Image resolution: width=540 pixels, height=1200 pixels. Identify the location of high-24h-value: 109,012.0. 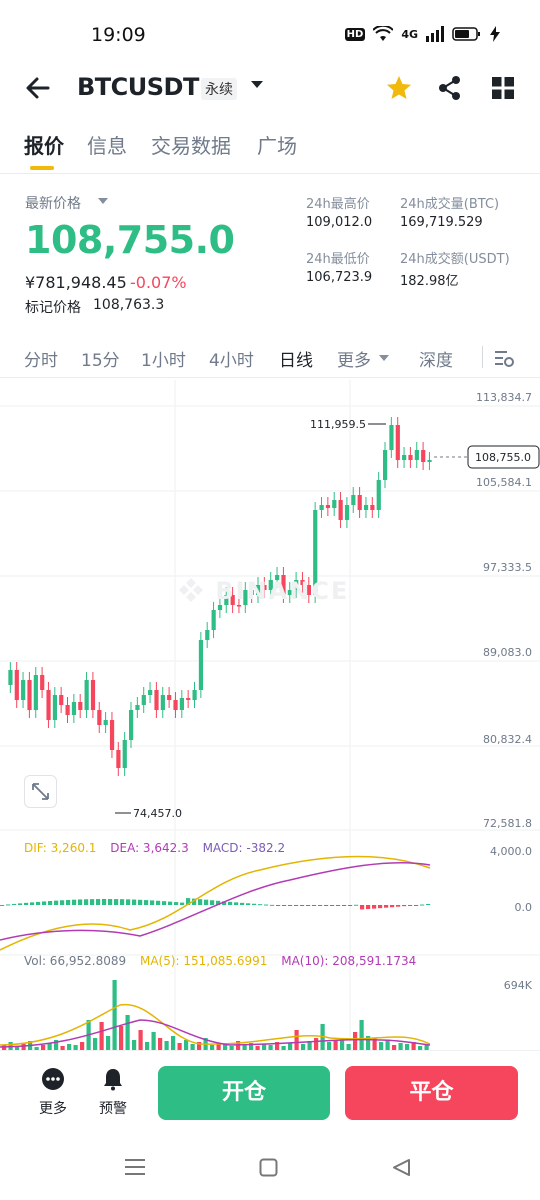
(339, 222).